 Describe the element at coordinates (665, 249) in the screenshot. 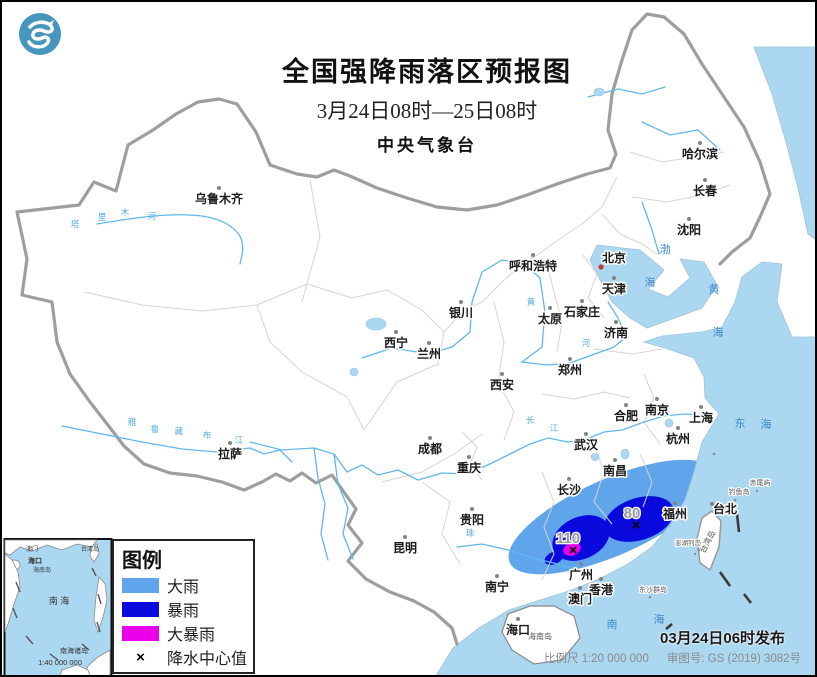

I see `sea-name-char: 渤` at that location.